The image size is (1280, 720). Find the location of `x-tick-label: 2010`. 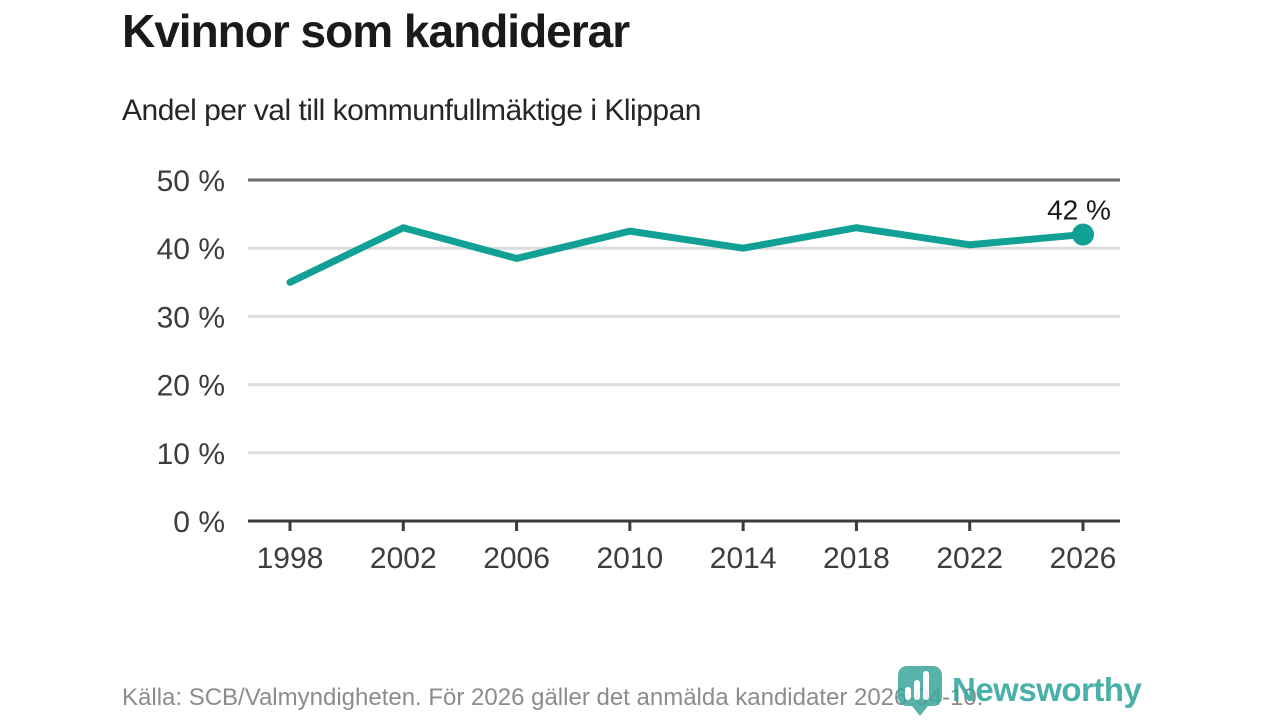

x-tick-label: 2010 is located at coordinates (629, 558).